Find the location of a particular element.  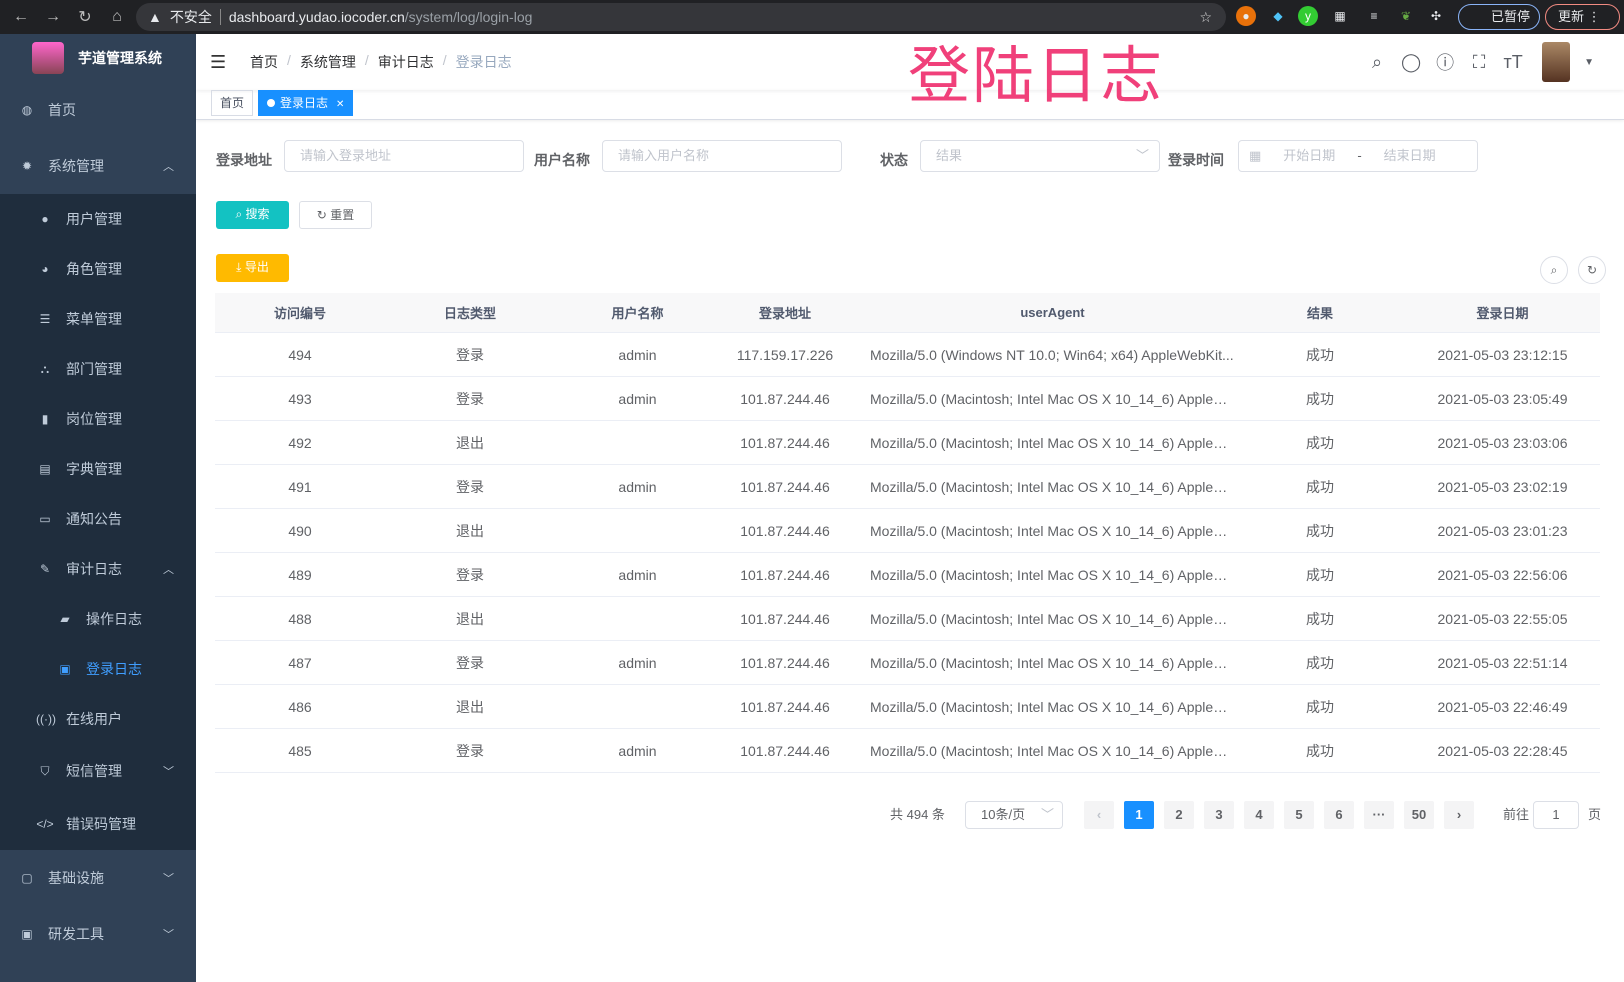

reload-icon: ↻ is located at coordinates (85, 17).